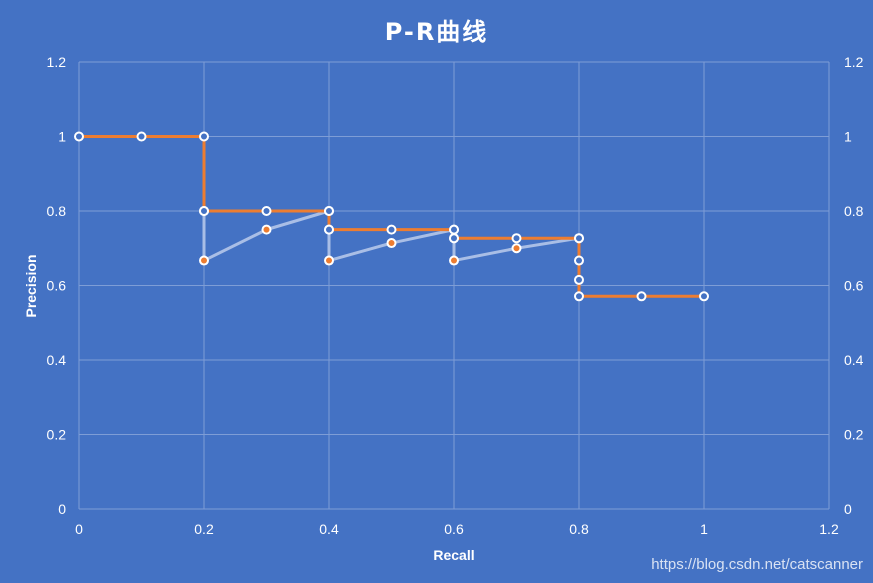  Describe the element at coordinates (436, 32) in the screenshot. I see `chart-title: P-R曲线` at that location.